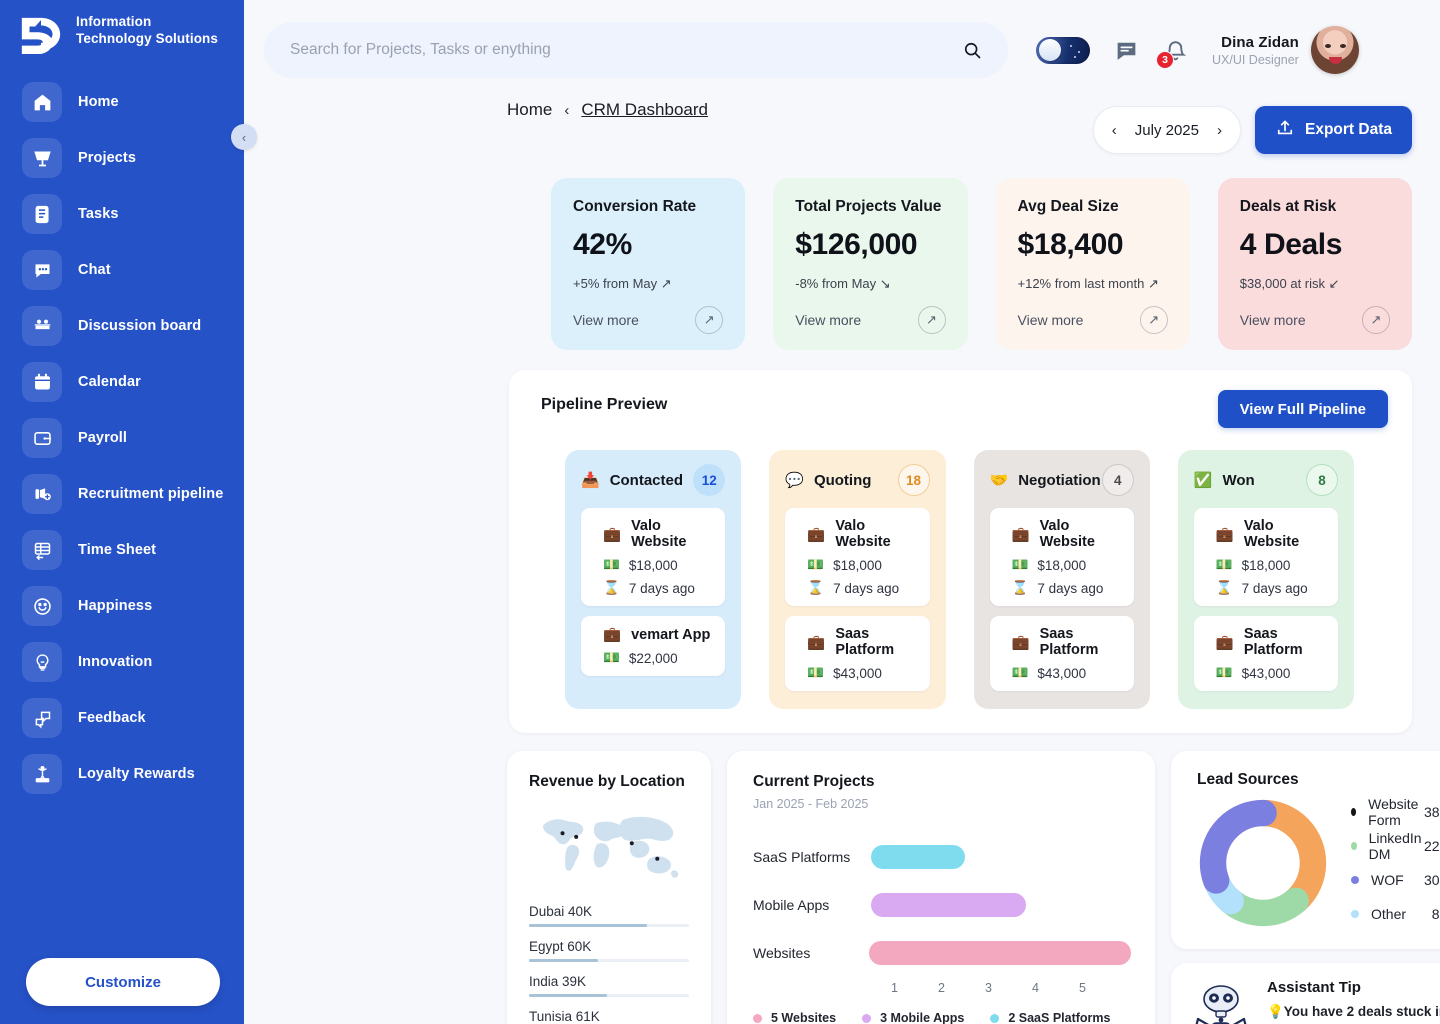 This screenshot has width=1440, height=1024. What do you see at coordinates (1035, 988) in the screenshot?
I see `axis-tick: 4` at bounding box center [1035, 988].